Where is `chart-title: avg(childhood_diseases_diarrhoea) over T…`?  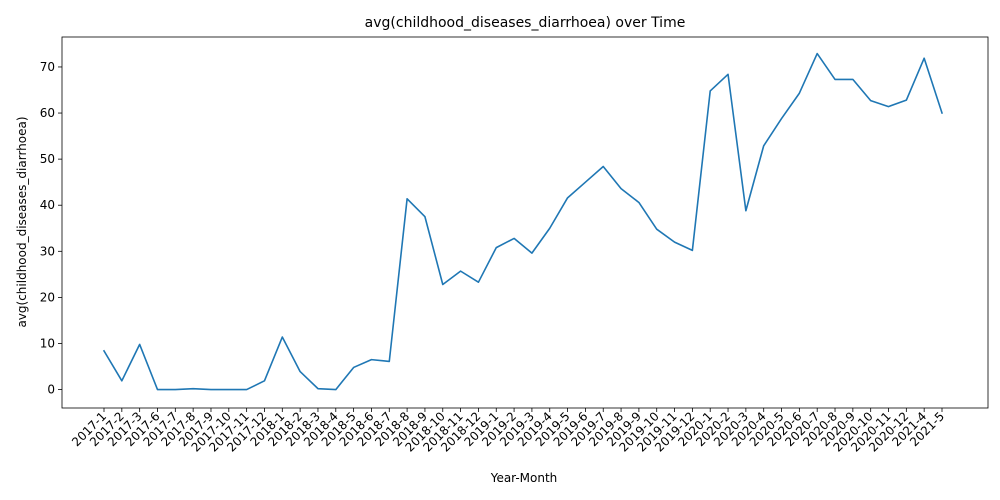
chart-title: avg(childhood_diseases_diarrhoea) over T… is located at coordinates (525, 23).